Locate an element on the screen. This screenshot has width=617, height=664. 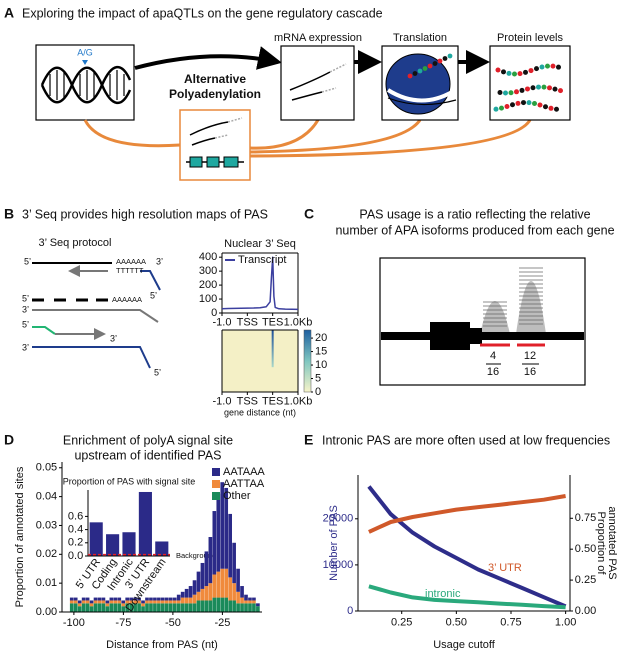
legend-swatch is located at coordinates (216, 472).